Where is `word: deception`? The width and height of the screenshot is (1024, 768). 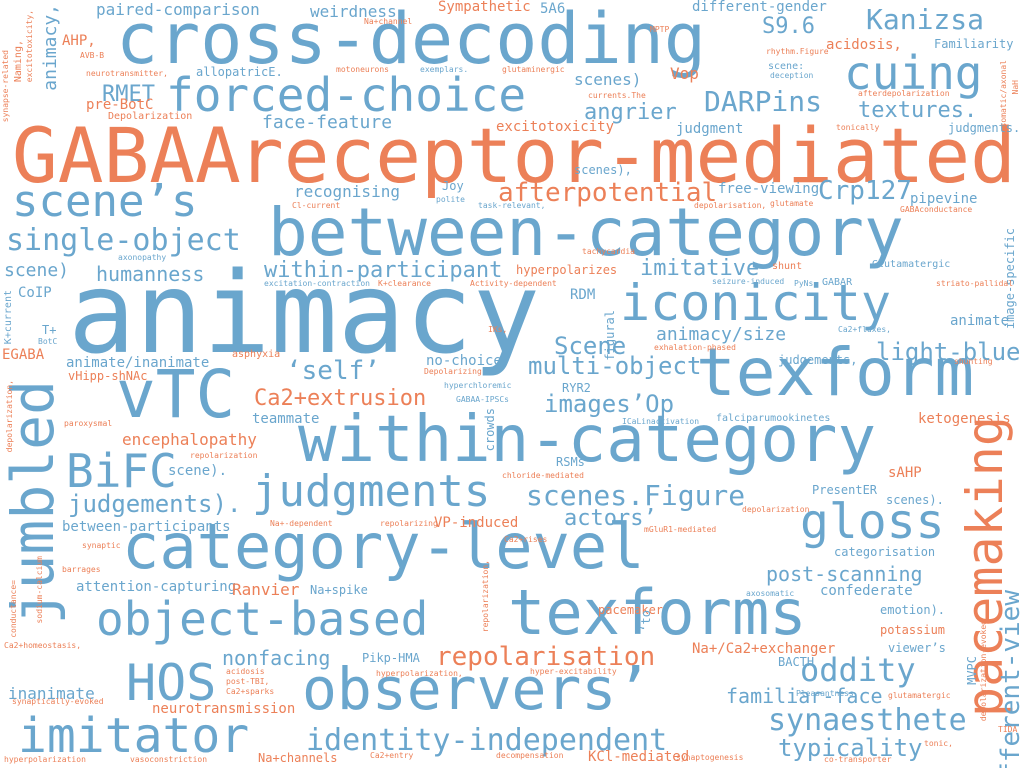 word: deception is located at coordinates (792, 75).